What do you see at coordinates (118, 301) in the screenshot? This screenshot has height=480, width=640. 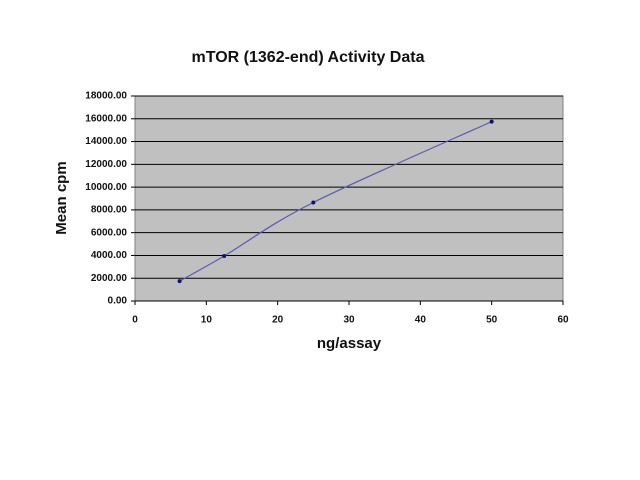 I see `y-tick-label: 0.00` at bounding box center [118, 301].